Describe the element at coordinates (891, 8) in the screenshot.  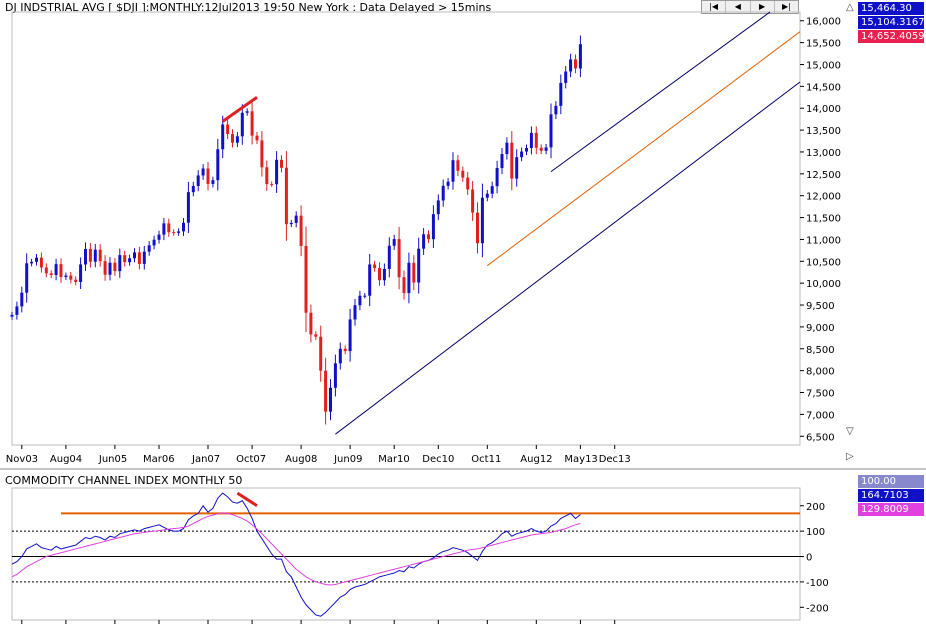
I see `price-tag-last: 15,464.30` at that location.